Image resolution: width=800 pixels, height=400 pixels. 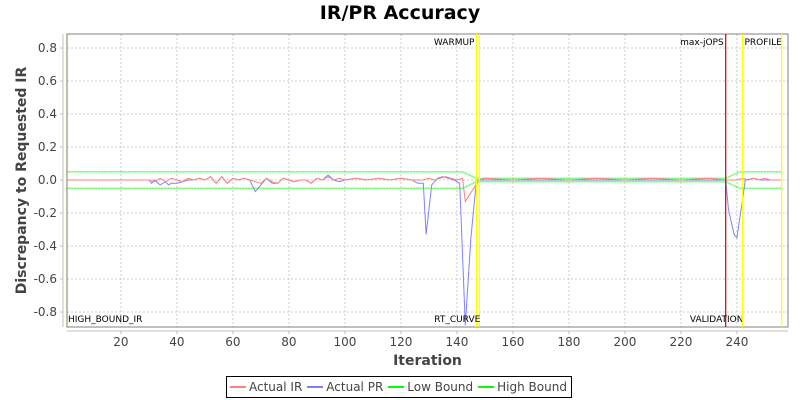 I want to click on marker-label: PROFILE, so click(x=764, y=43).